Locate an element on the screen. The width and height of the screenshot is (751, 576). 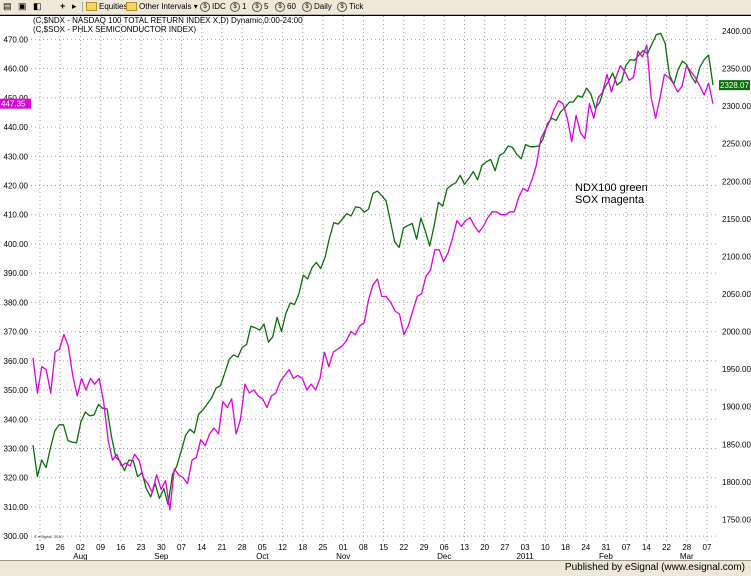
x-axis-tick-label: 21 is located at coordinates (221, 547).